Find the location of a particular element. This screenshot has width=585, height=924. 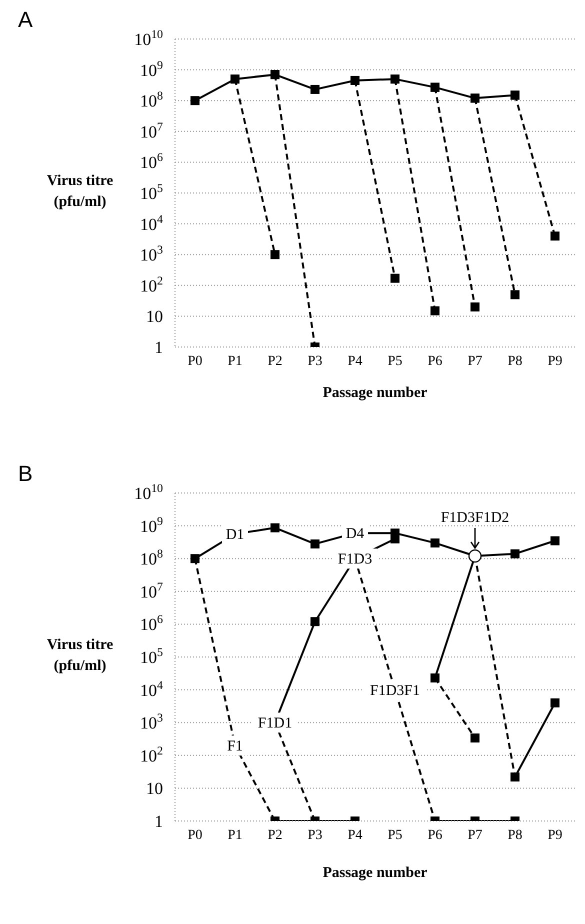

annotation: D1 is located at coordinates (235, 535).